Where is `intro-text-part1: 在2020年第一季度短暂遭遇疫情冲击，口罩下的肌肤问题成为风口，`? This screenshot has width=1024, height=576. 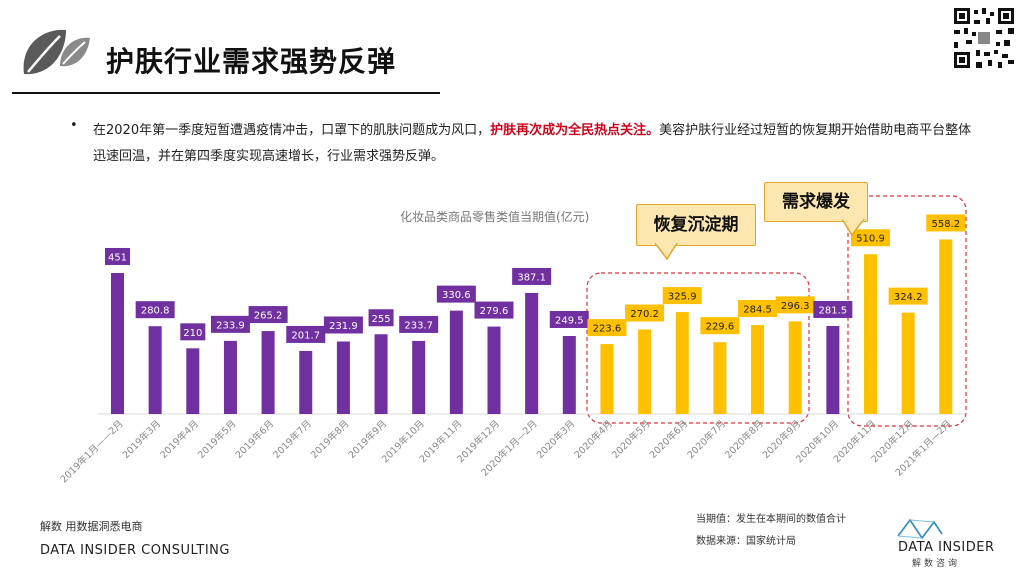 intro-text-part1: 在2020年第一季度短暂遭遇疫情冲击，口罩下的肌肤问题成为风口， is located at coordinates (292, 130).